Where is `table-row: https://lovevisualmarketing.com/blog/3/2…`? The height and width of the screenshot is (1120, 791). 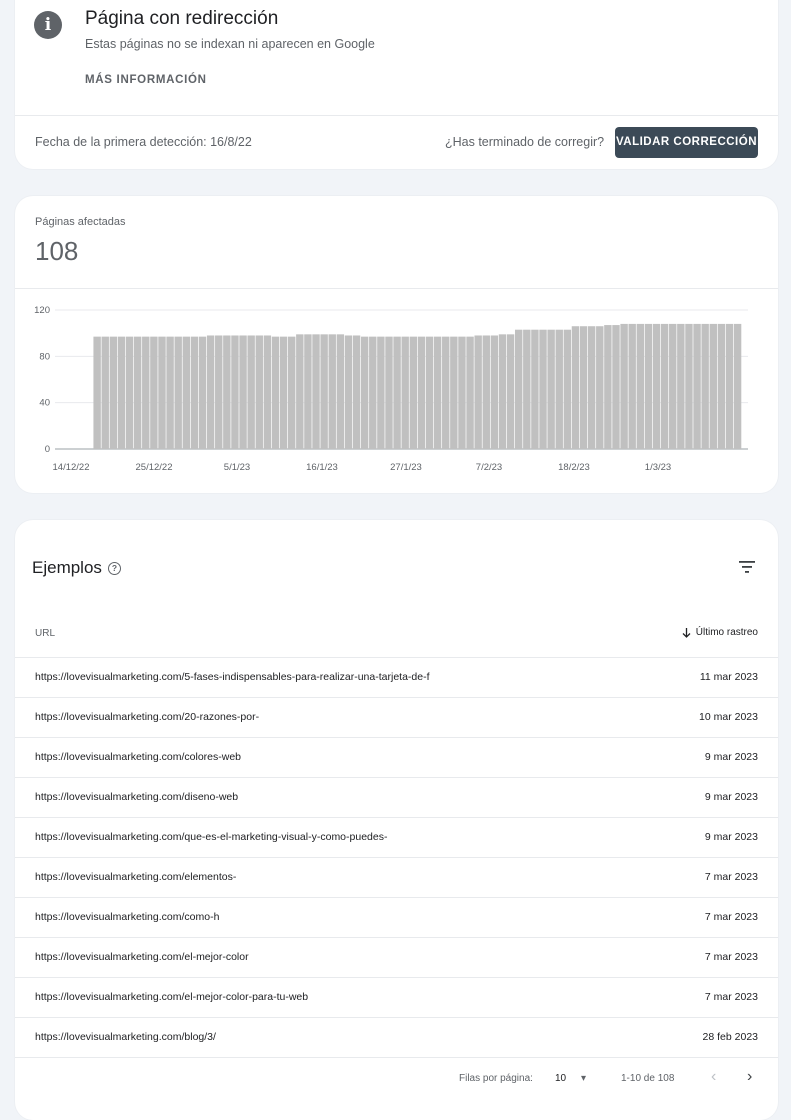
table-row: https://lovevisualmarketing.com/blog/3/2… is located at coordinates (396, 1037).